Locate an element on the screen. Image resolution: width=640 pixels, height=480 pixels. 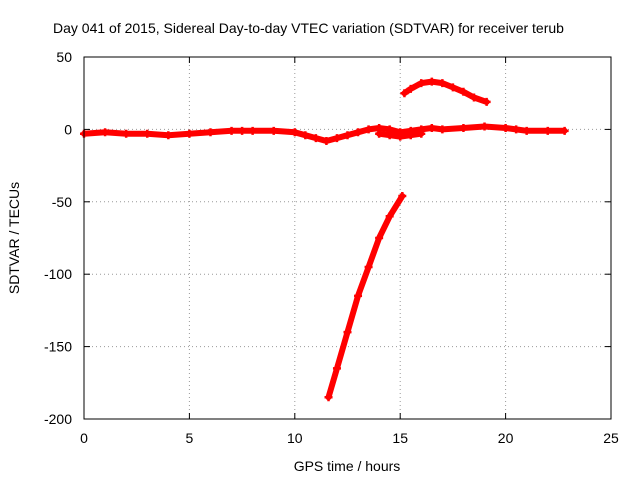
x-tick-label: 5 is located at coordinates (190, 438).